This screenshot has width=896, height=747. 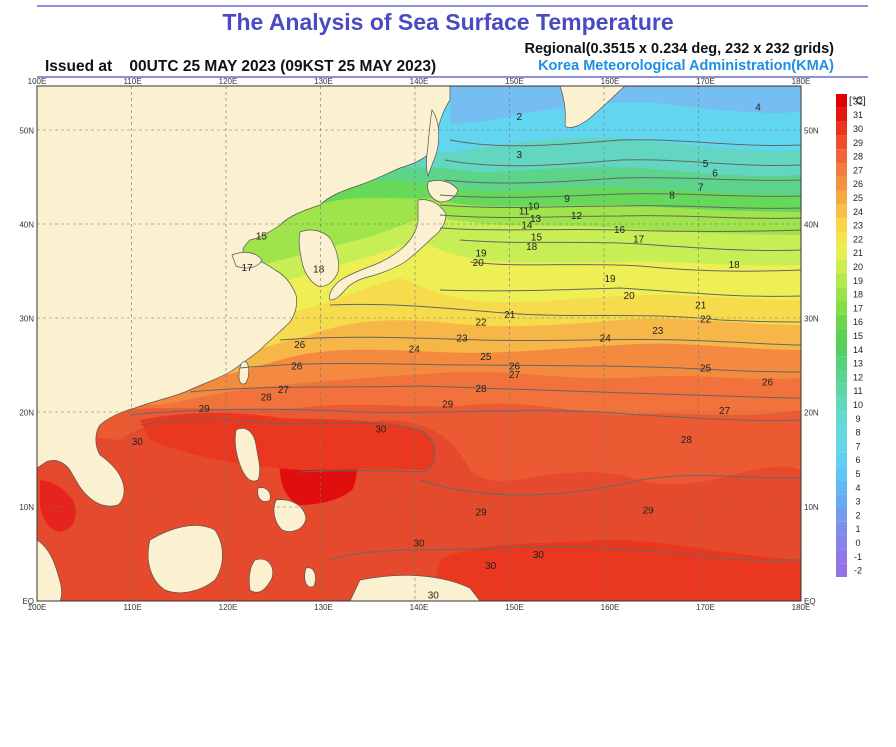 I want to click on colorbar-label: 25, so click(x=858, y=198).